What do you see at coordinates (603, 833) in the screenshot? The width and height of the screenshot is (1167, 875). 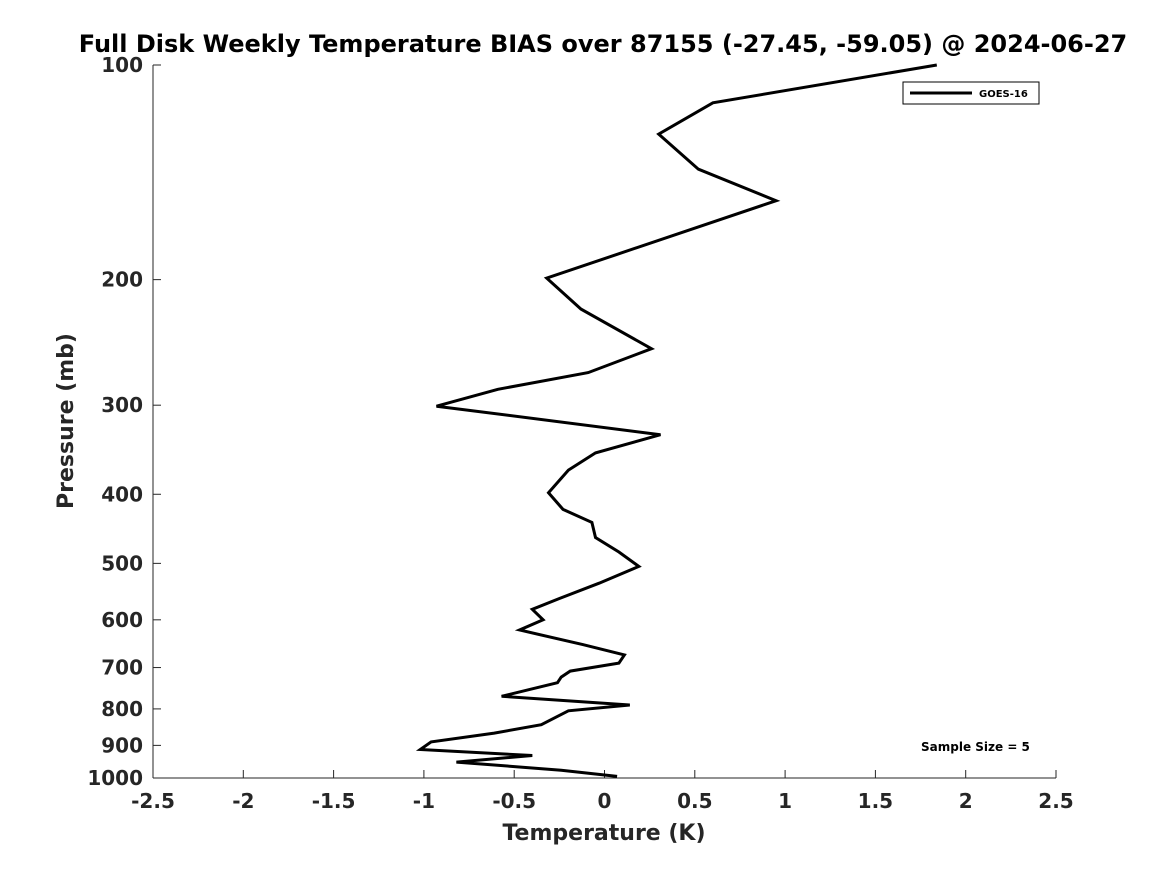 I see `x-axis-label: Temperature (K)` at bounding box center [603, 833].